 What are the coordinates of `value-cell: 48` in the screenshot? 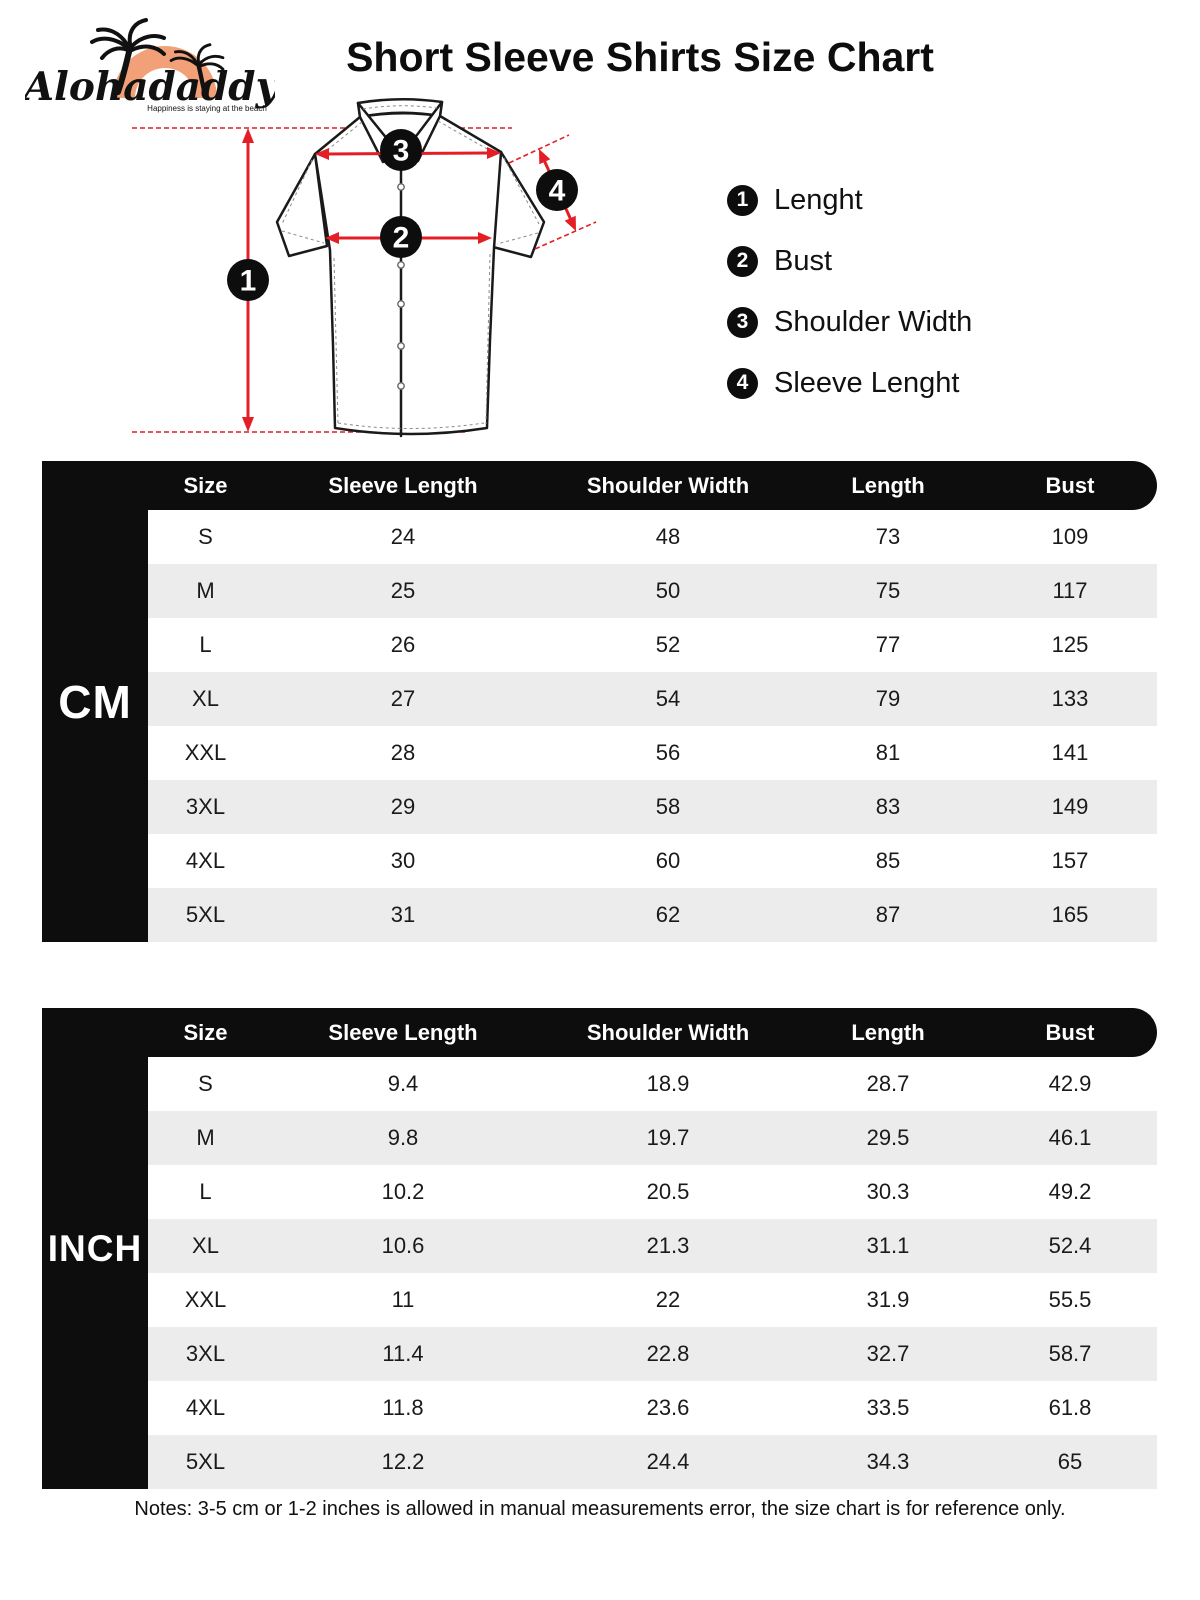 It's located at (668, 536).